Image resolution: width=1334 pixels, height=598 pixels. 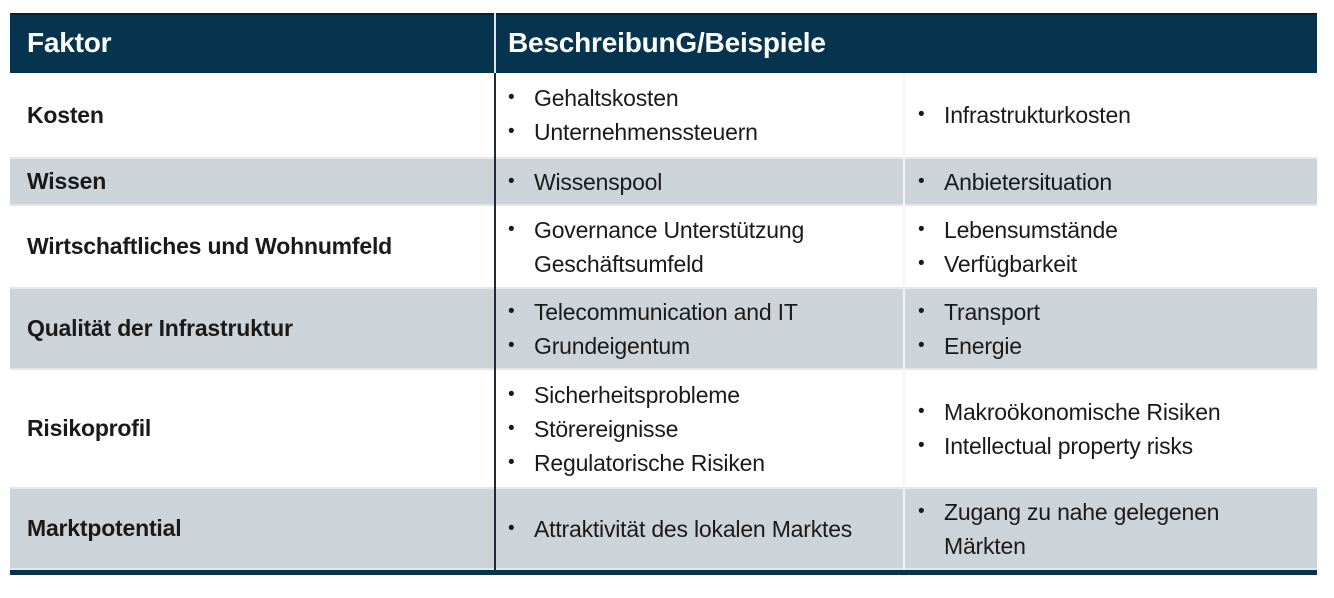 I want to click on list-item: • Sicherheitsprobleme, so click(x=701, y=395).